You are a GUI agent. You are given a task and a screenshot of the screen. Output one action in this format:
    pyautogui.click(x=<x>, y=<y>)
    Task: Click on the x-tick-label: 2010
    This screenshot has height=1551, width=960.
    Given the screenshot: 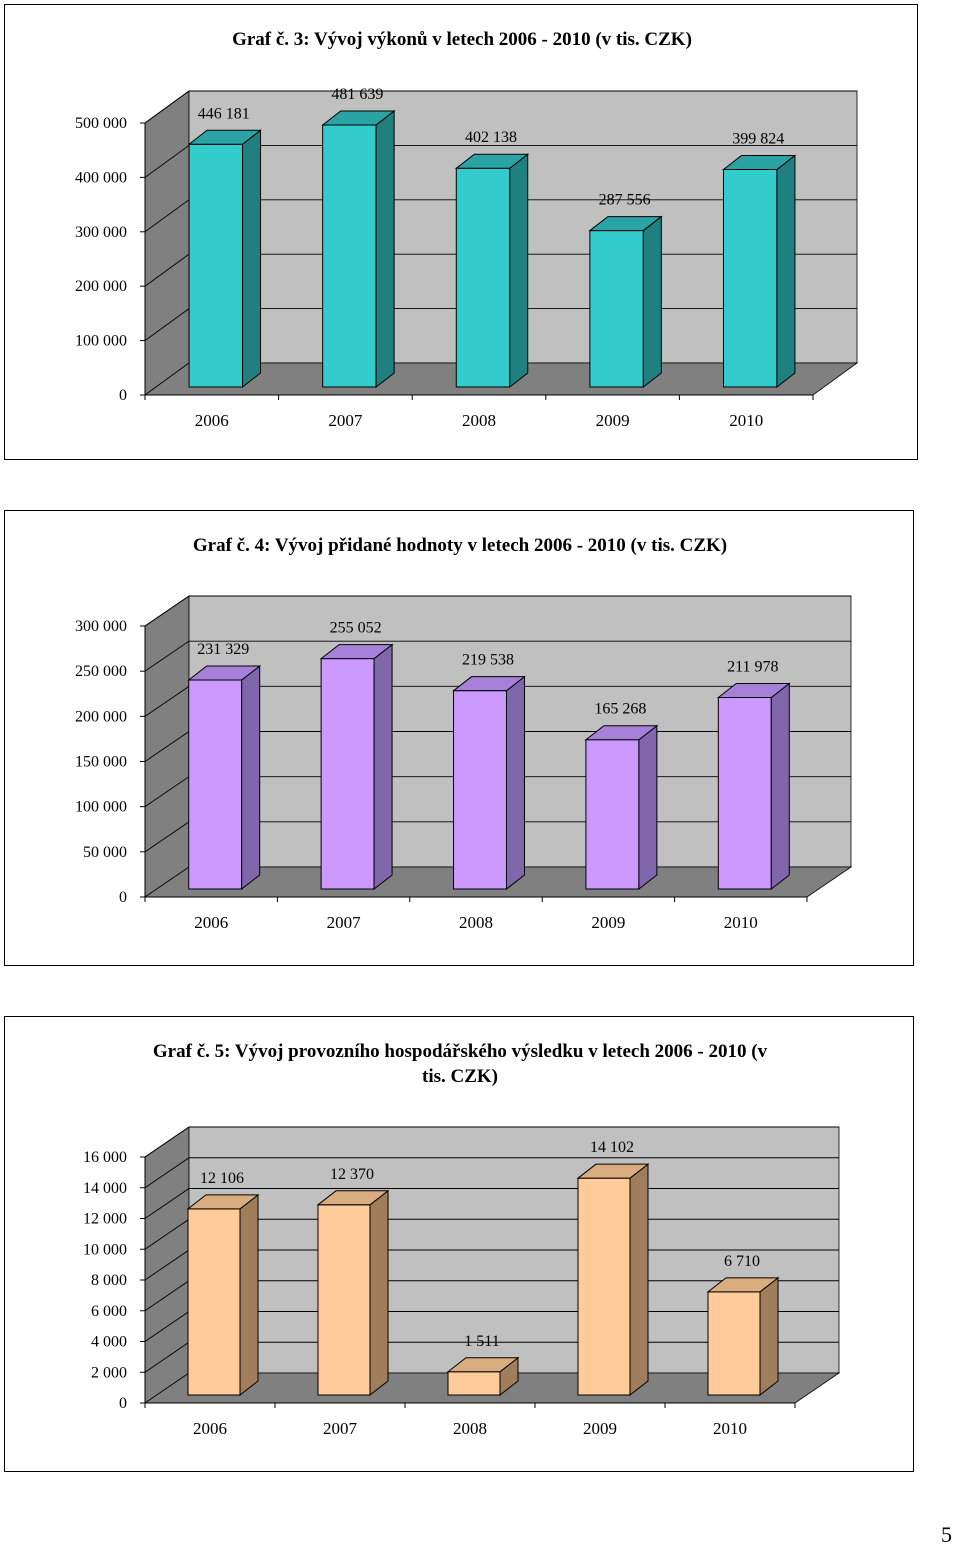 What is the action you would take?
    pyautogui.click(x=741, y=922)
    